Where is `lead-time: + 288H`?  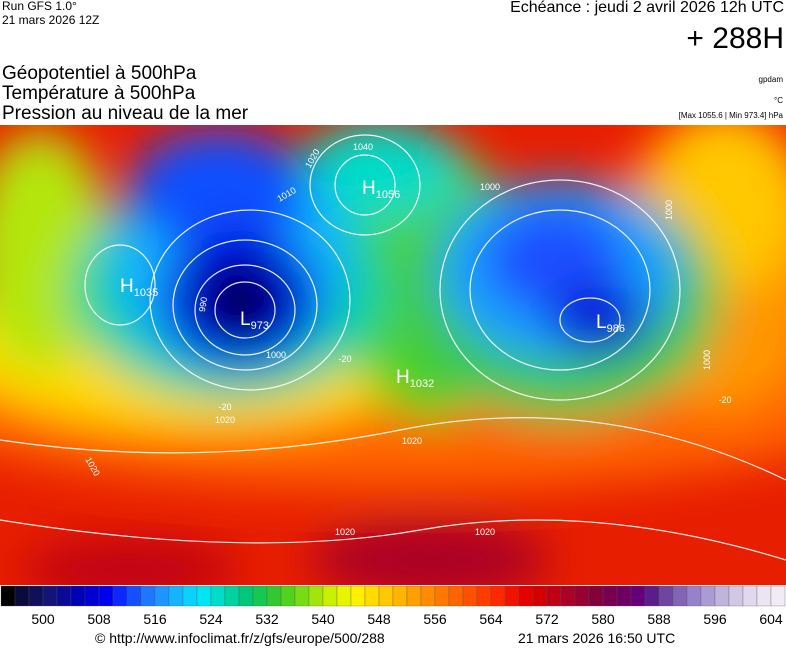 lead-time: + 288H is located at coordinates (735, 38).